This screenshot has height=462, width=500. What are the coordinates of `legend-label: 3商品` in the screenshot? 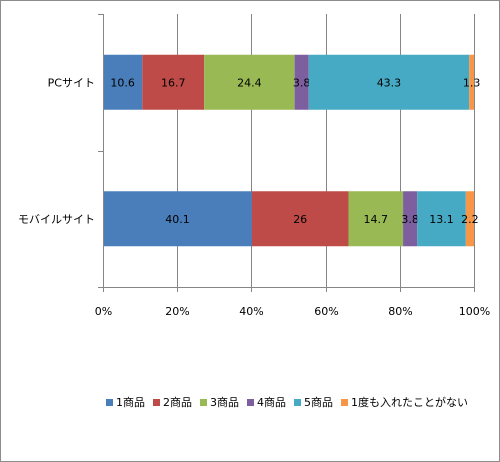 It's located at (224, 402).